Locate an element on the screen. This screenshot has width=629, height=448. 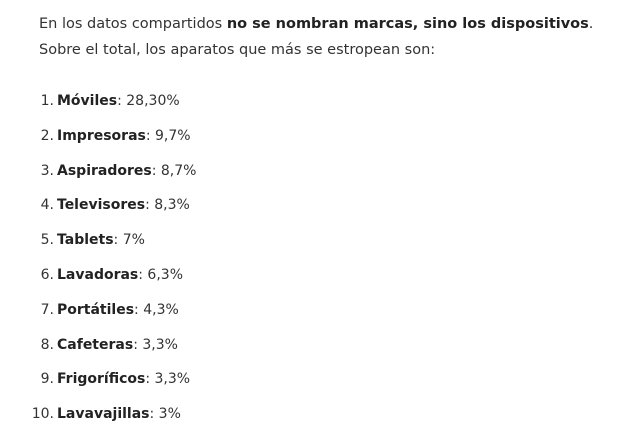
list-item-name: Lavavajillas is located at coordinates (103, 414).